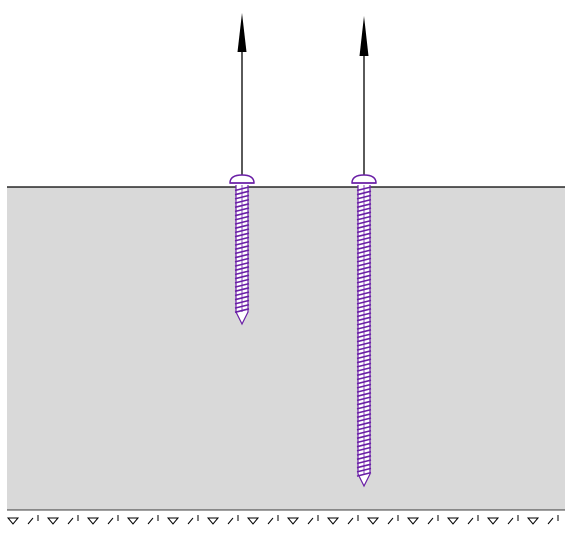  Describe the element at coordinates (364, 97) in the screenshot. I see `pull-out-force-arrow-long` at that location.